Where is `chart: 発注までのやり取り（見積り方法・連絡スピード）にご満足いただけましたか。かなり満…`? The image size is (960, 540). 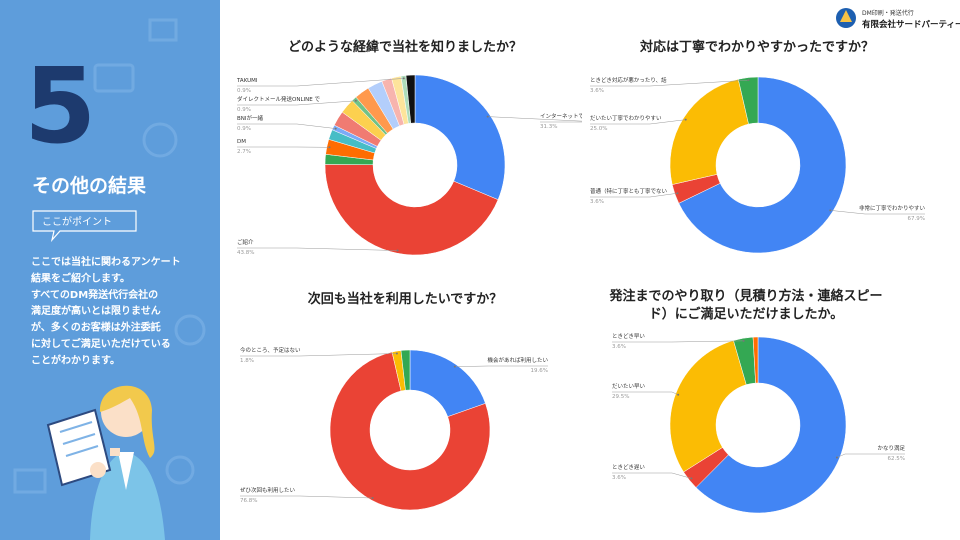 chart: 発注までのやり取り（見積り方法・連絡スピード）にご満足いただけましたか。かなり満… is located at coordinates (756, 401).